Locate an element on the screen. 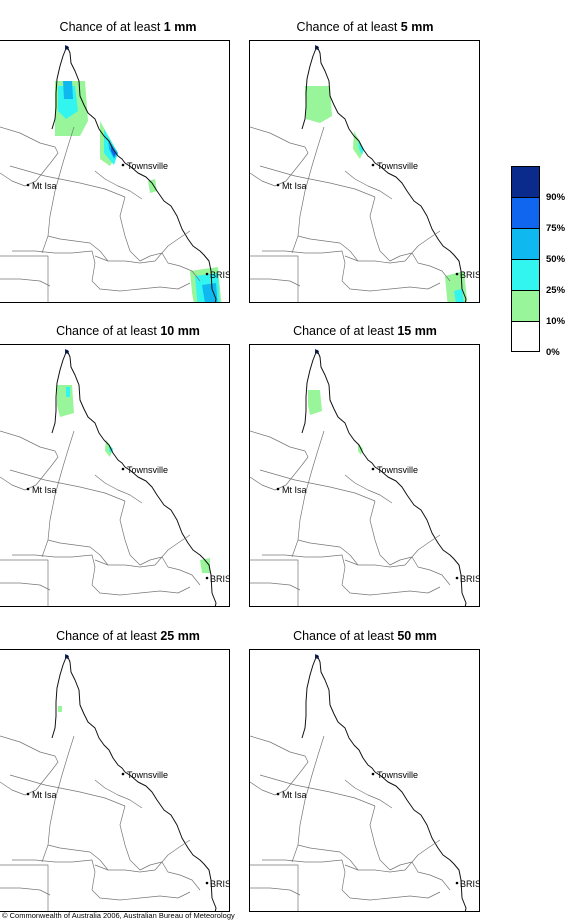 The height and width of the screenshot is (923, 570). panel-title: Chance of at least 50 mm is located at coordinates (365, 636).